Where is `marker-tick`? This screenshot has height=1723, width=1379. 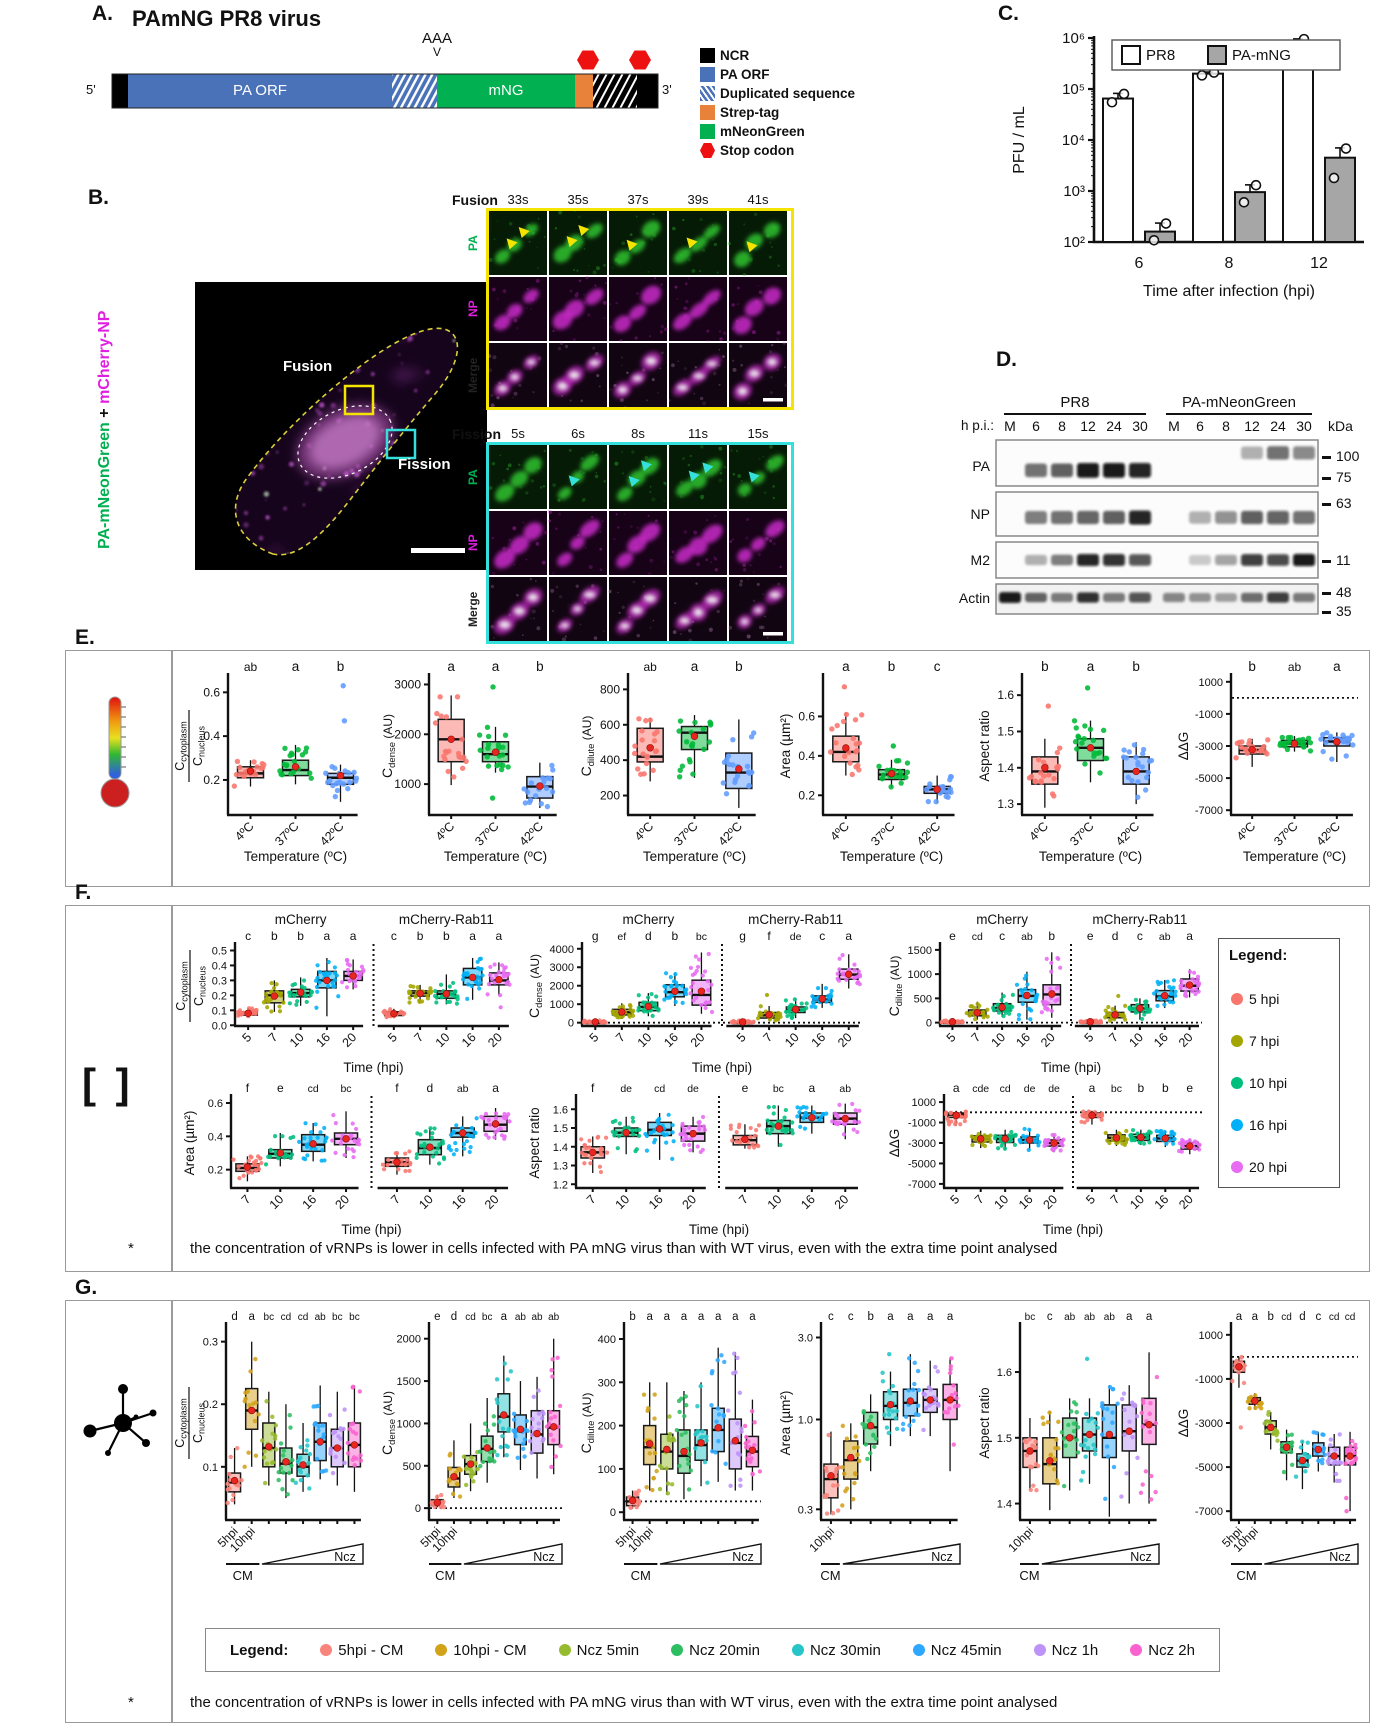 marker-tick is located at coordinates (1326, 504).